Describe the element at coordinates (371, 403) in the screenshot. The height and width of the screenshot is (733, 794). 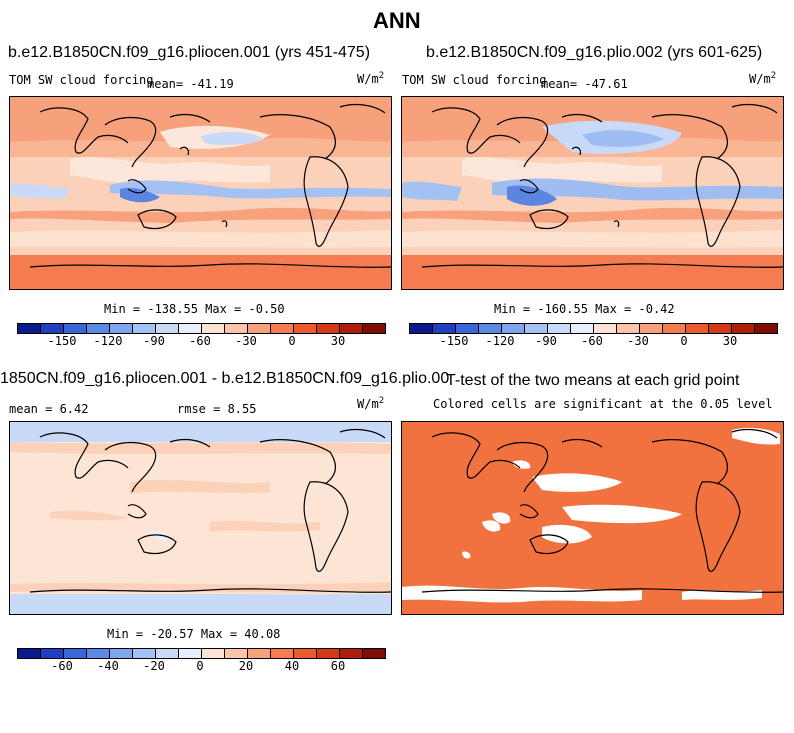
I see `panel3-units: W/m2` at that location.